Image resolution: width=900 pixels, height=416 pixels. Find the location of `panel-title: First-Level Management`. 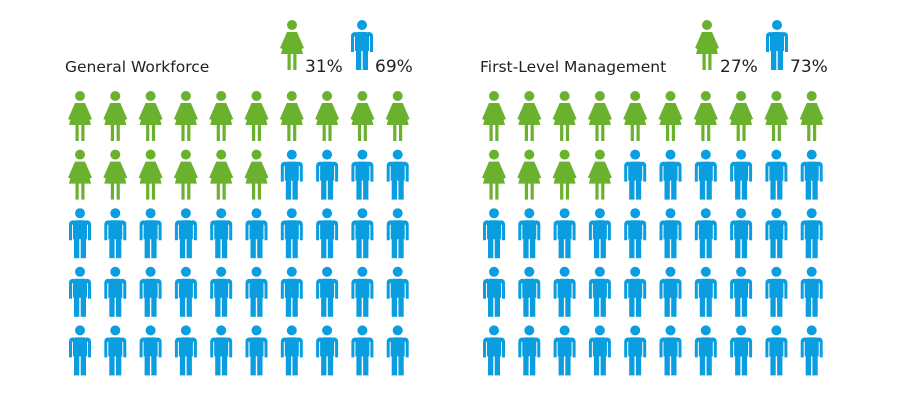

panel-title: First-Level Management is located at coordinates (573, 67).